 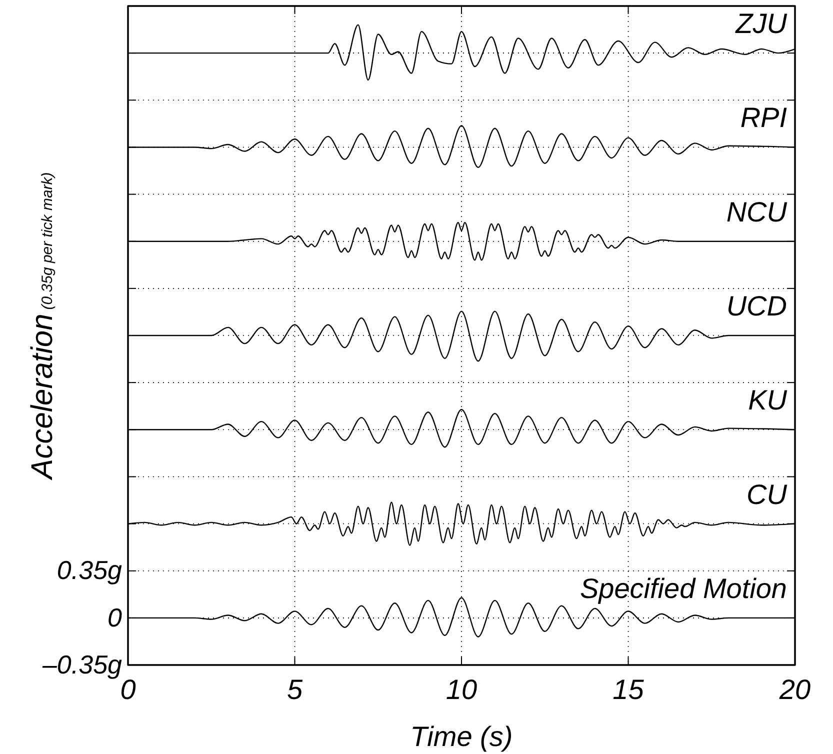 I want to click on legend-label: KU, so click(x=768, y=400).